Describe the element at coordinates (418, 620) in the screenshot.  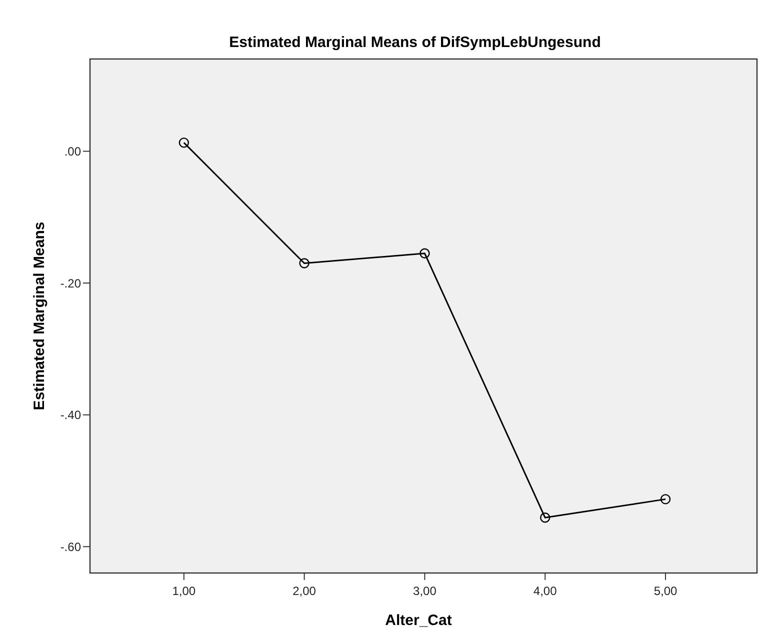
I see `x-axis-title: Alter_Cat` at that location.